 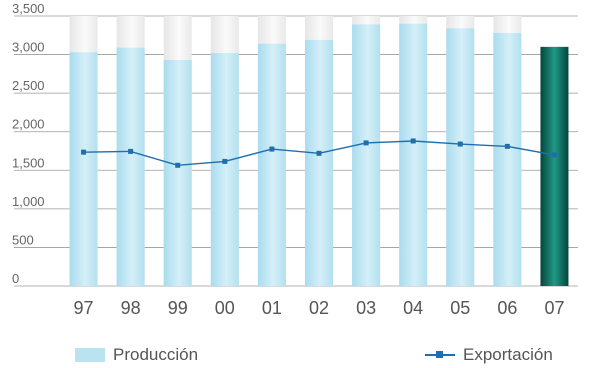 I want to click on bar-produccion-highlight, so click(x=554, y=166).